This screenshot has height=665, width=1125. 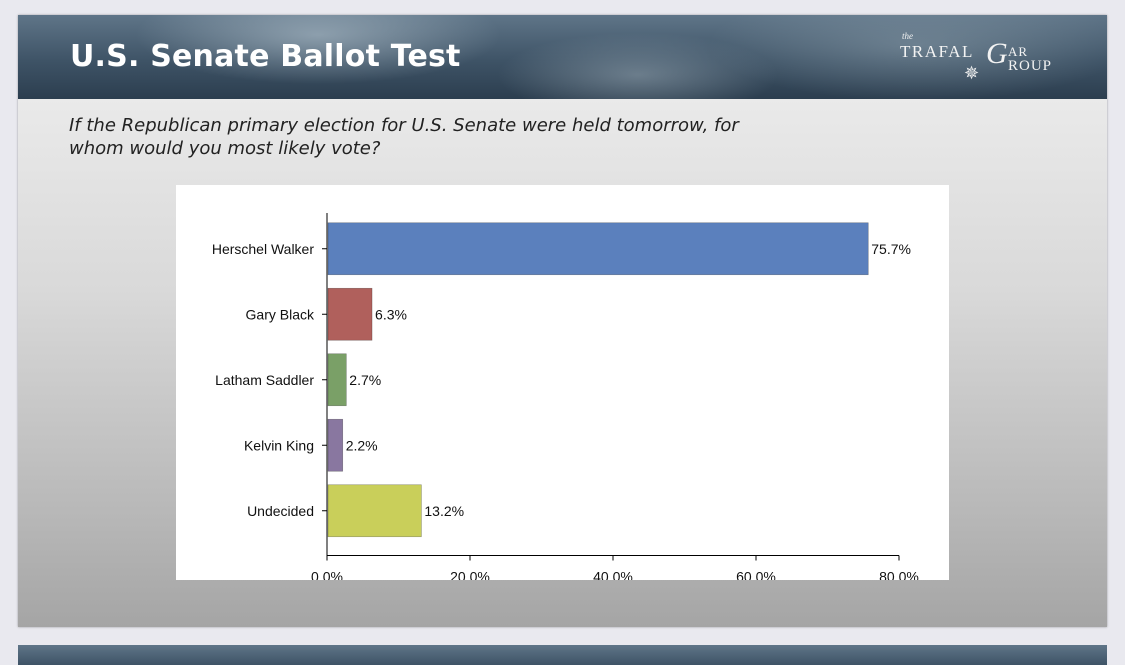 I want to click on data-label: 2.7%, so click(x=365, y=380).